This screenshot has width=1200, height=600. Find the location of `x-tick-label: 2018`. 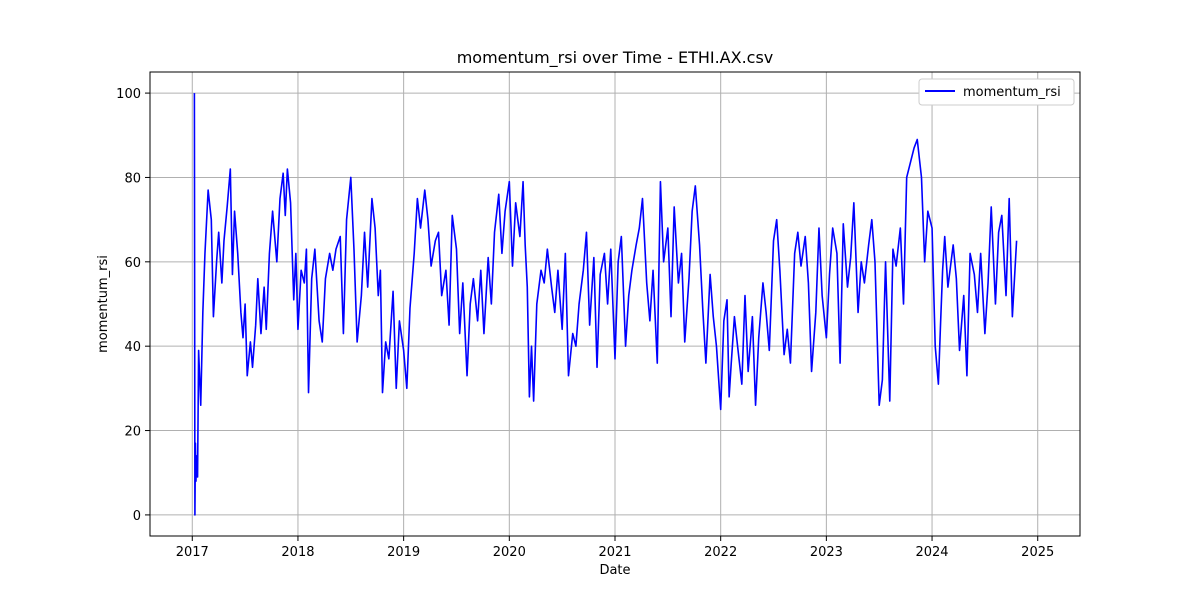

x-tick-label: 2018 is located at coordinates (297, 552).